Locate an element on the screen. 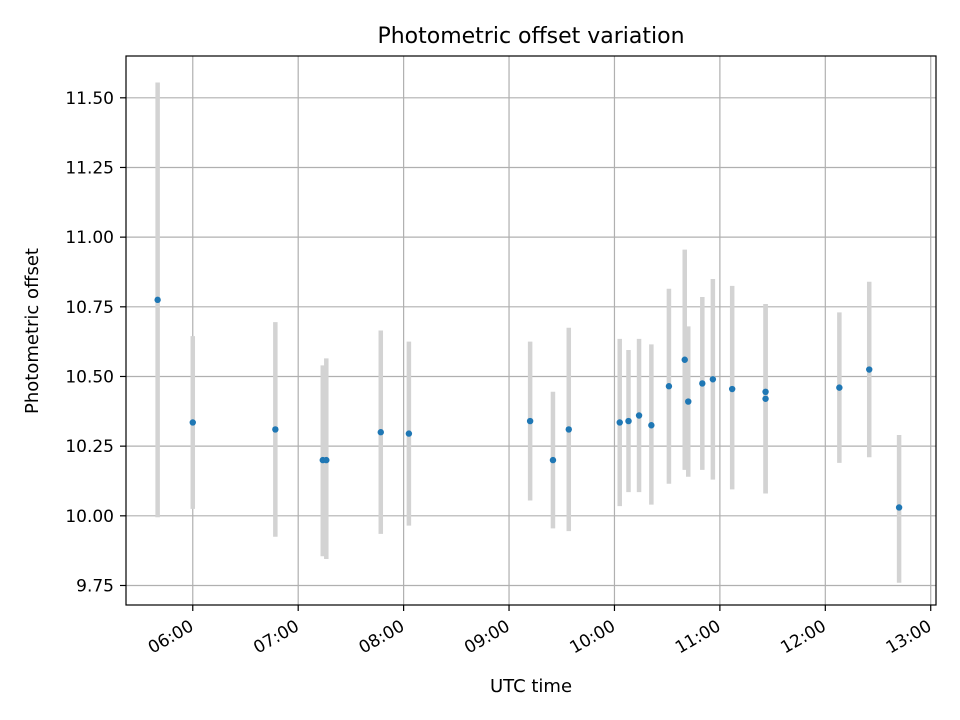  y-tick-label: 10.25 is located at coordinates (89, 447).